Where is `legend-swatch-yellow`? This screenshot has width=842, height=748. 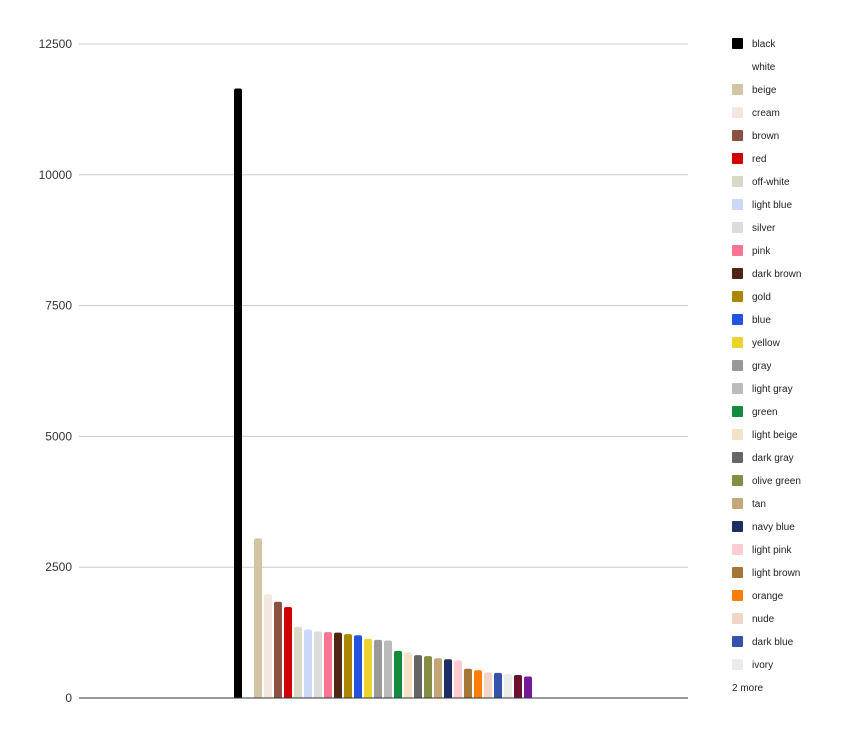
legend-swatch-yellow is located at coordinates (737, 342).